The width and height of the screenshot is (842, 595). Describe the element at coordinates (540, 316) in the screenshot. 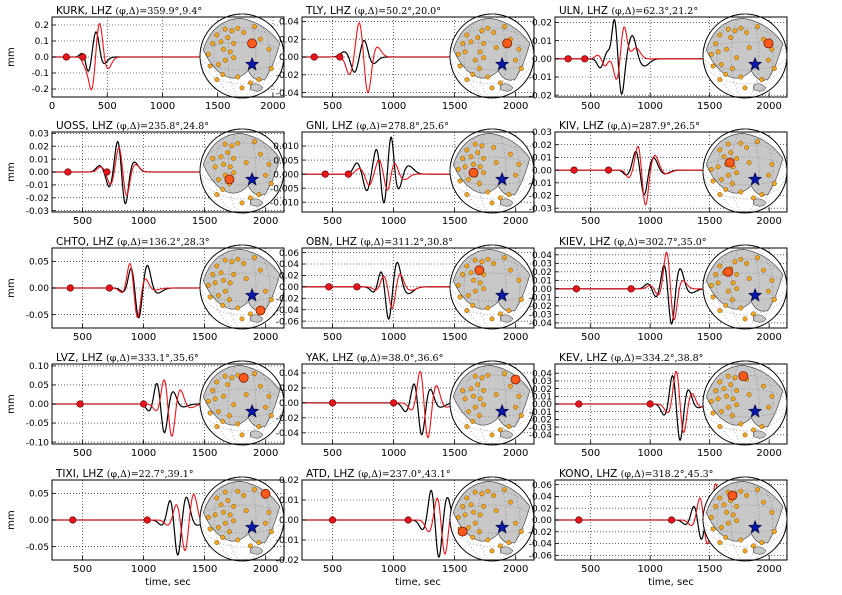

I see `y-tick-label: -0.03` at that location.